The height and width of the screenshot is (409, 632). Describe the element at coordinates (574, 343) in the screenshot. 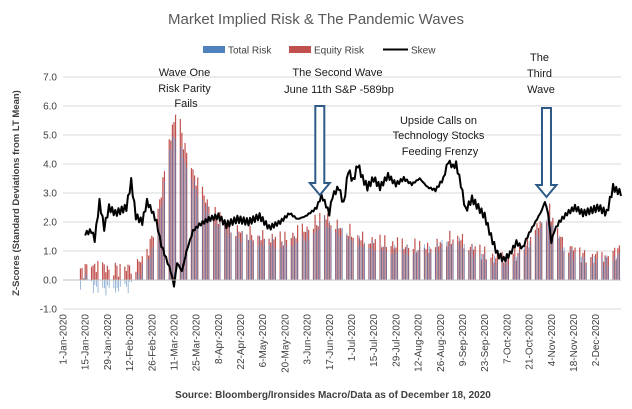

I see `x-tick-label: 18-Nov-2020` at that location.